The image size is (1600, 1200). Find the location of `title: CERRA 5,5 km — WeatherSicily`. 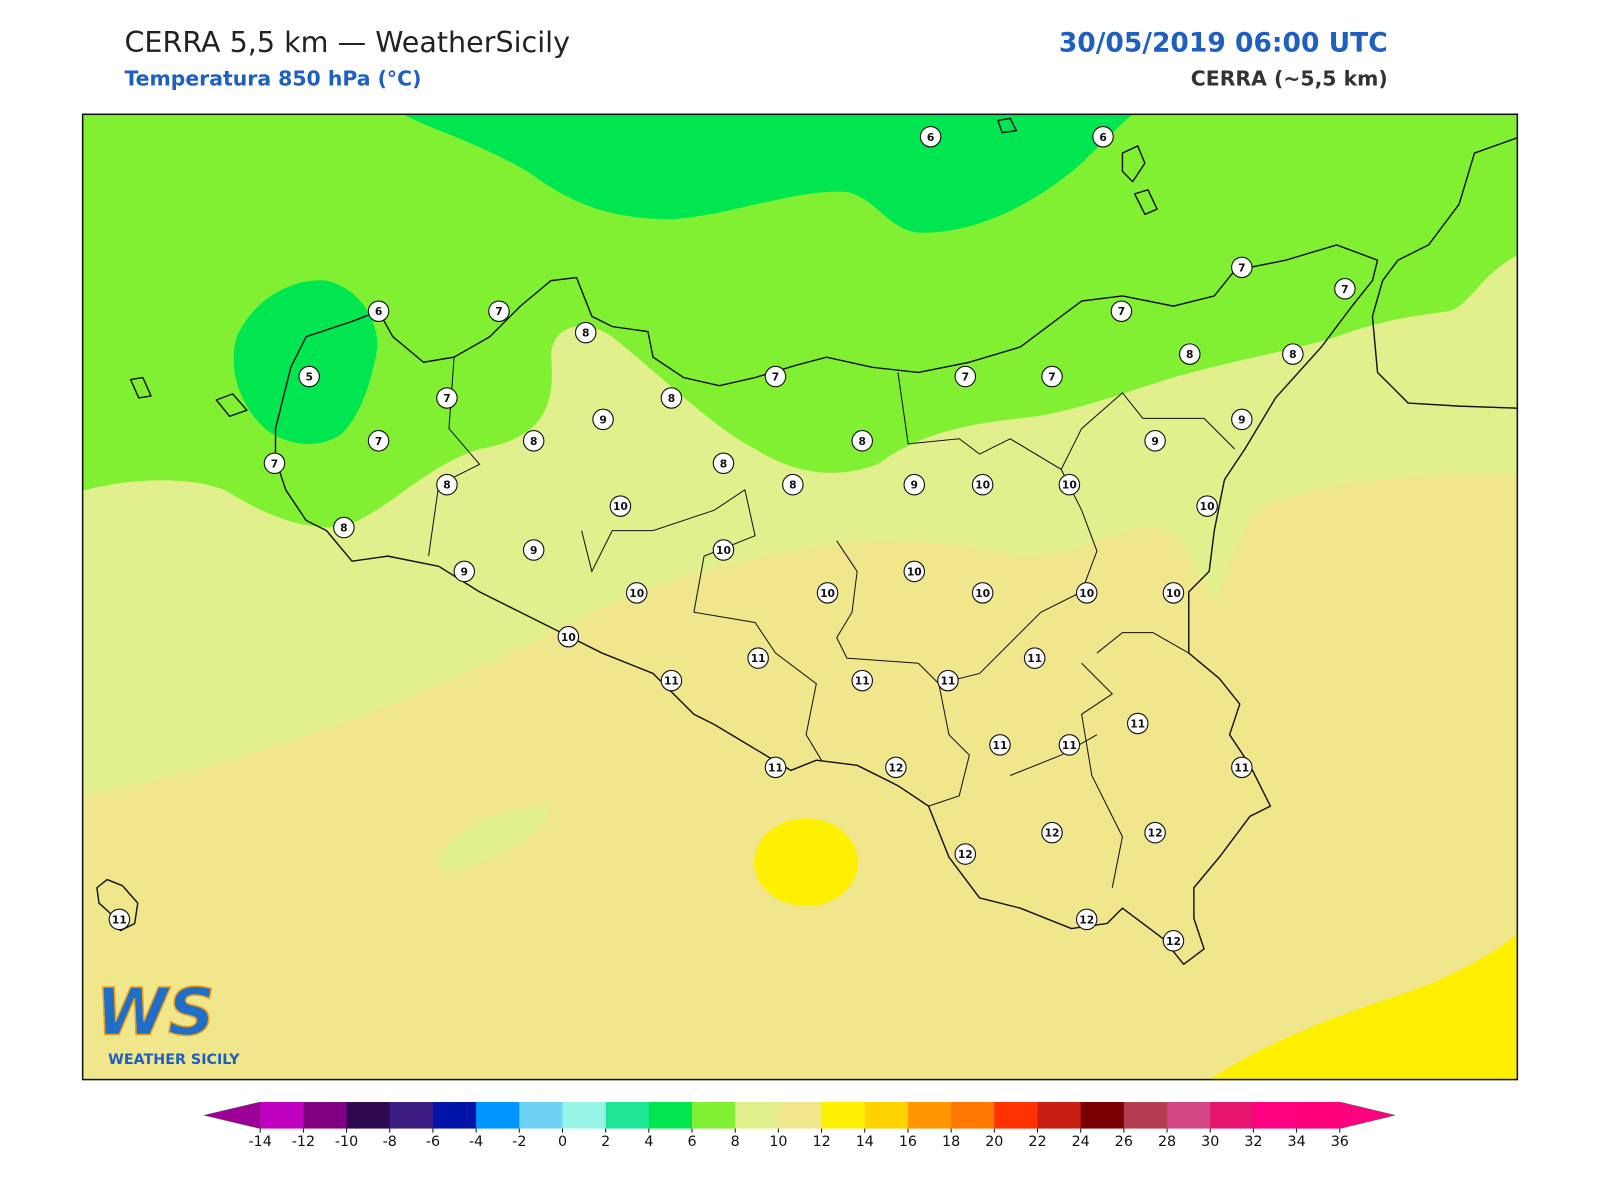

title: CERRA 5,5 km — WeatherSicily is located at coordinates (347, 42).